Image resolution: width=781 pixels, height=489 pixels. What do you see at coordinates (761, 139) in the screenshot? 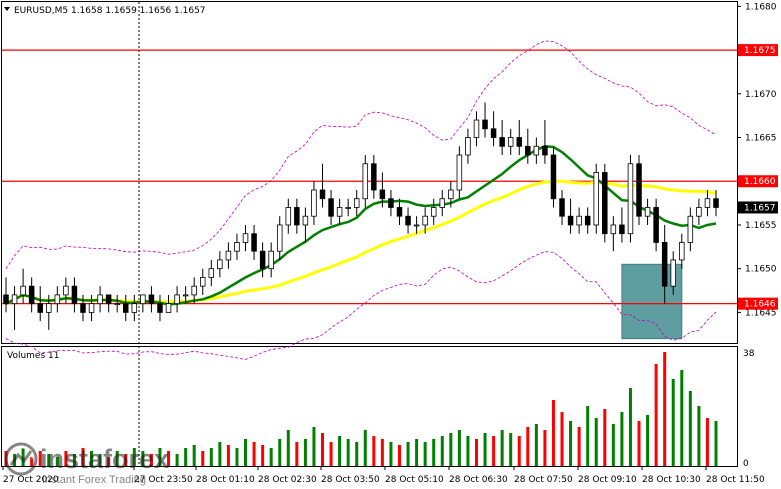
I see `price-tick-label: 1.1665` at bounding box center [761, 139].